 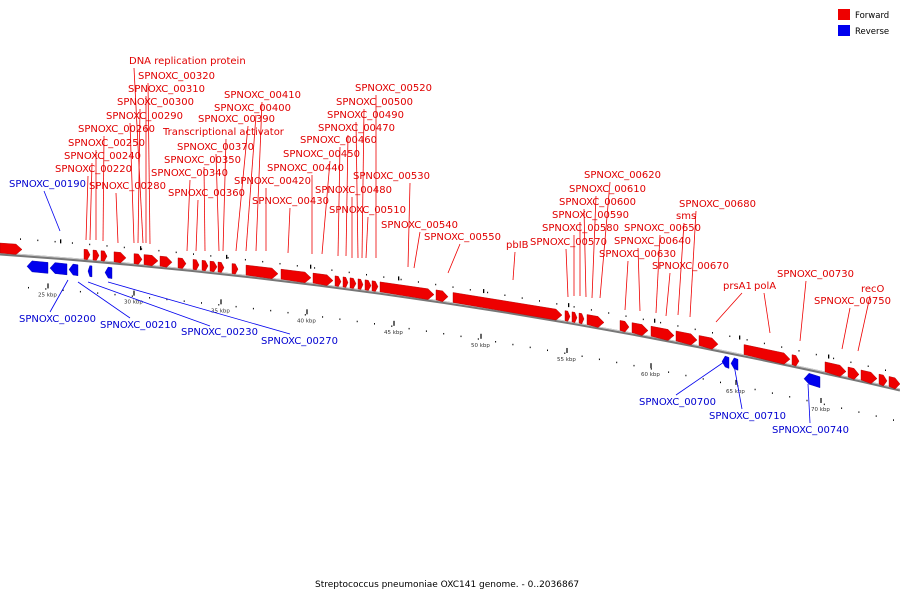 I want to click on gene-label-spnoxc-00440: SPNOXC_00440, so click(x=305, y=168).